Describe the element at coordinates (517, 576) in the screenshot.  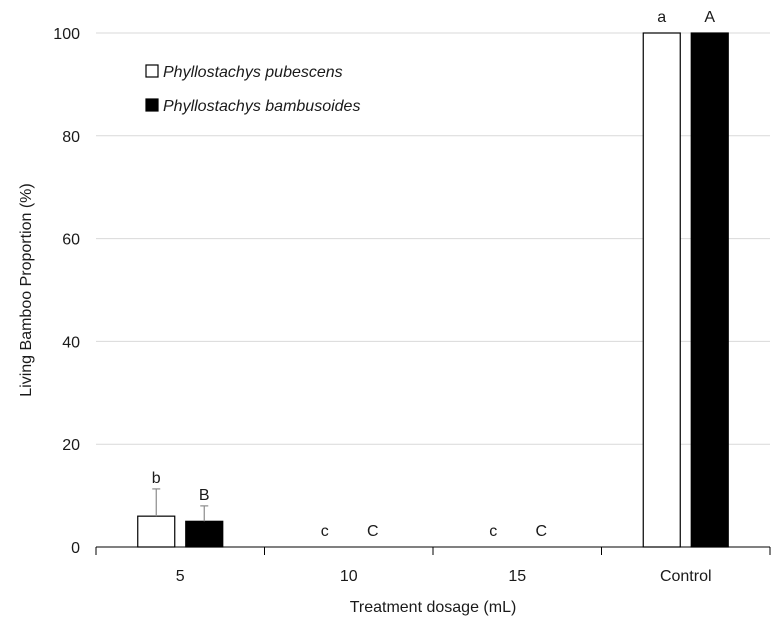
I see `x-tick-label: 15` at that location.